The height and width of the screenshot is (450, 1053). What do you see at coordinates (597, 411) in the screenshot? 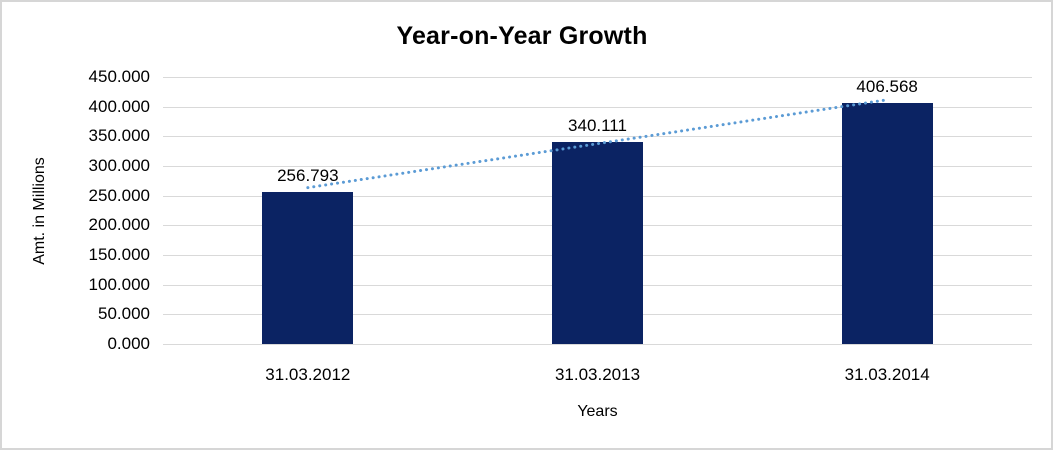
I see `x-axis-title: Years` at bounding box center [597, 411].